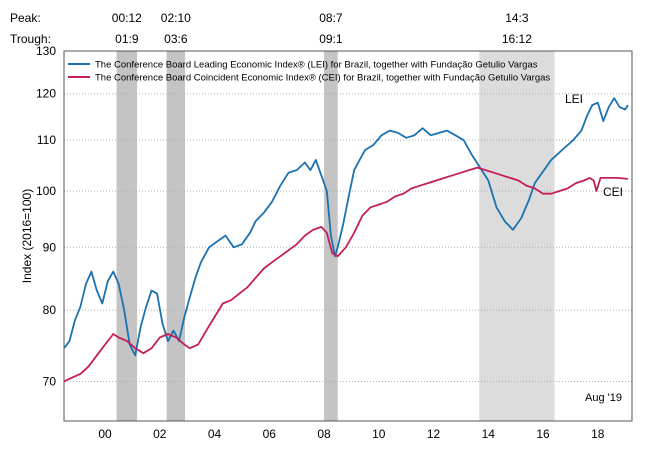 This screenshot has width=648, height=449. What do you see at coordinates (331, 39) in the screenshot?
I see `recession-trough-date: 09:1` at bounding box center [331, 39].